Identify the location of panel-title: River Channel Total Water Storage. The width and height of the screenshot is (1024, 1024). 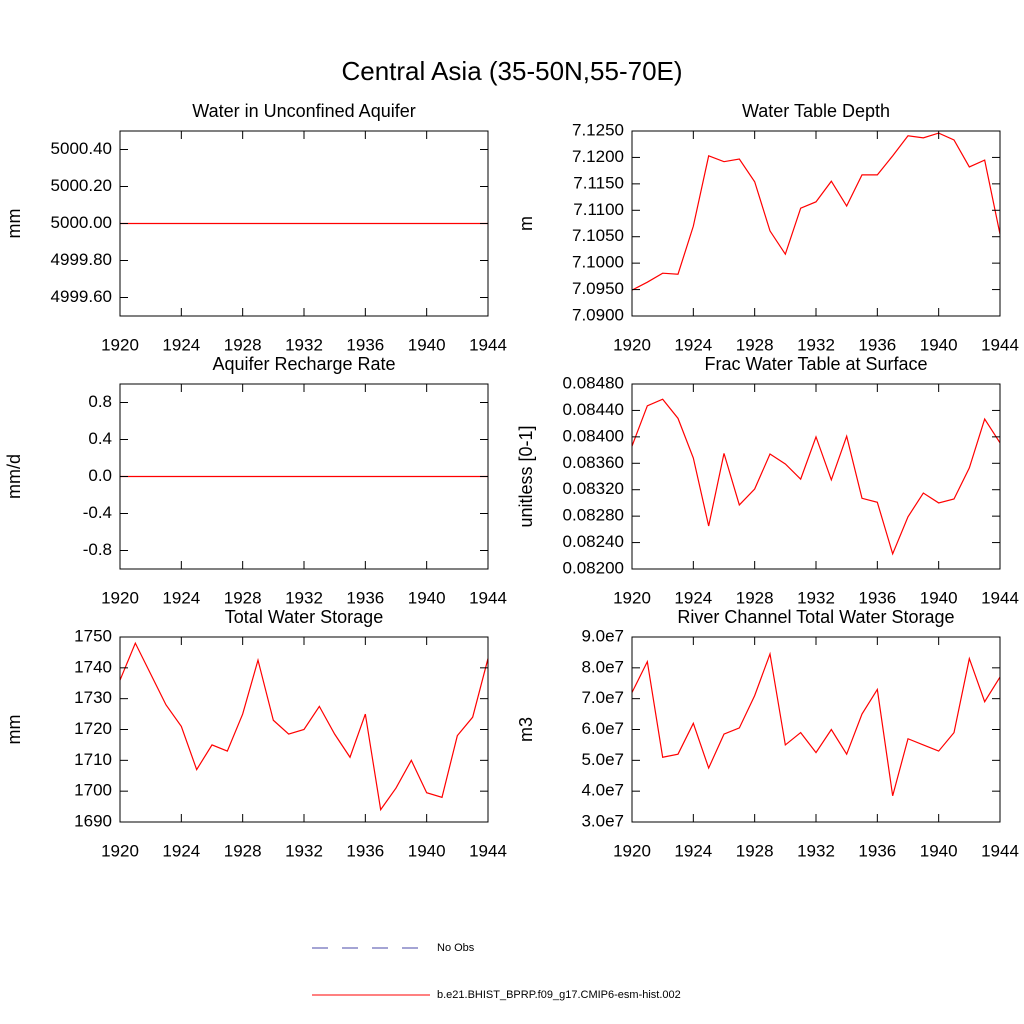
(815, 617).